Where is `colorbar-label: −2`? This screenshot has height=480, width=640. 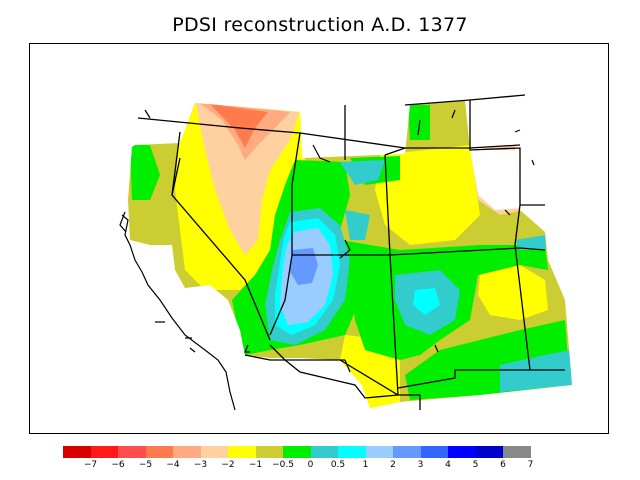 colorbar-label: −2 is located at coordinates (228, 465).